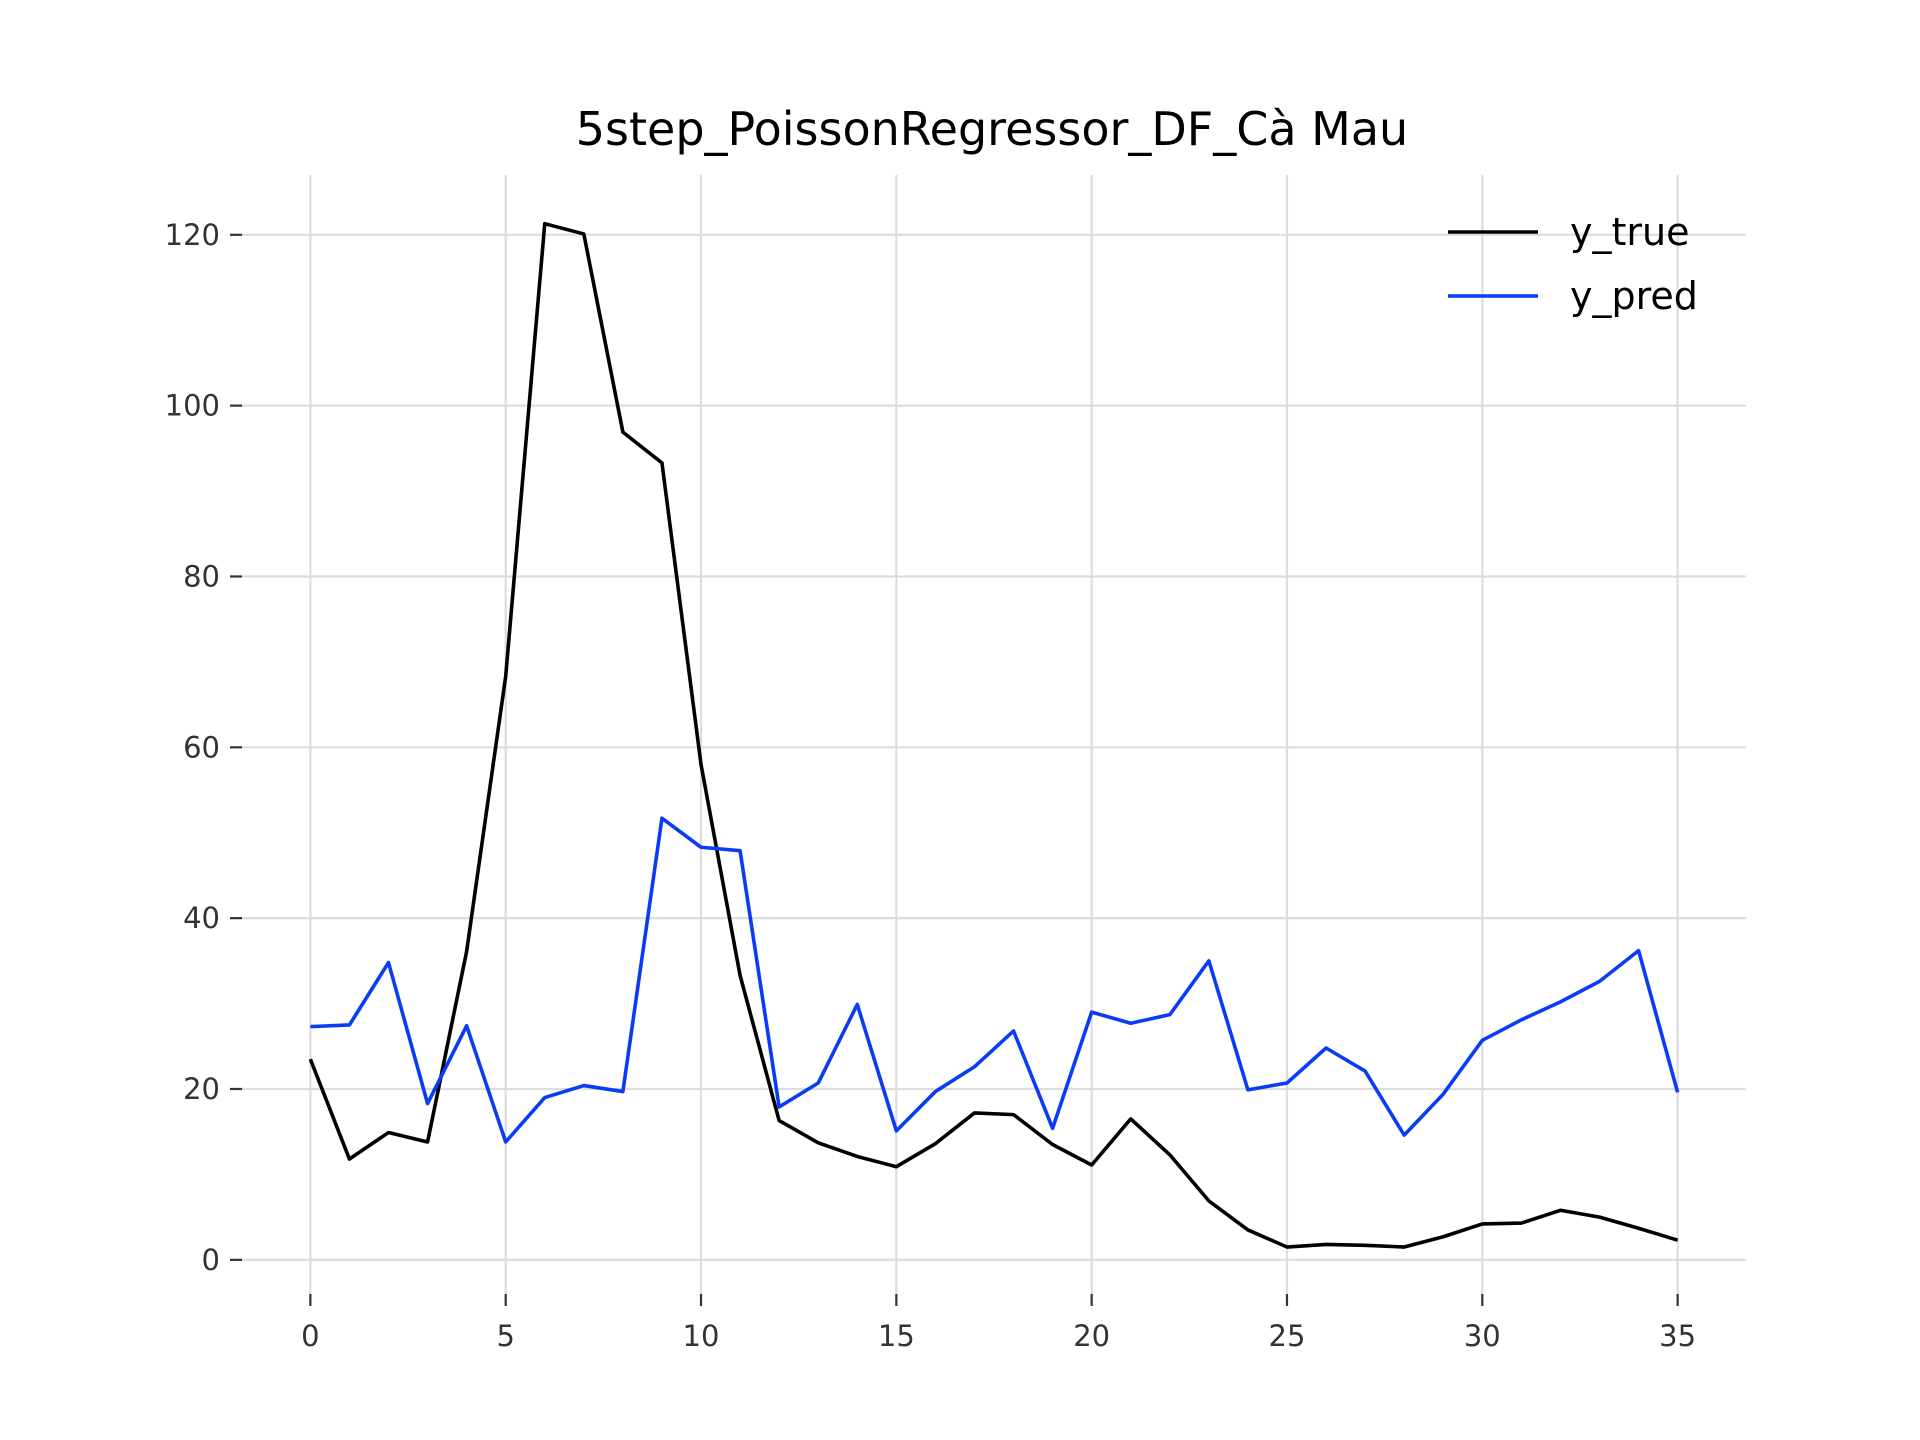  Describe the element at coordinates (992, 129) in the screenshot. I see `chart-title: 5step_PoissonRegressor_DF_Cà Mau` at that location.